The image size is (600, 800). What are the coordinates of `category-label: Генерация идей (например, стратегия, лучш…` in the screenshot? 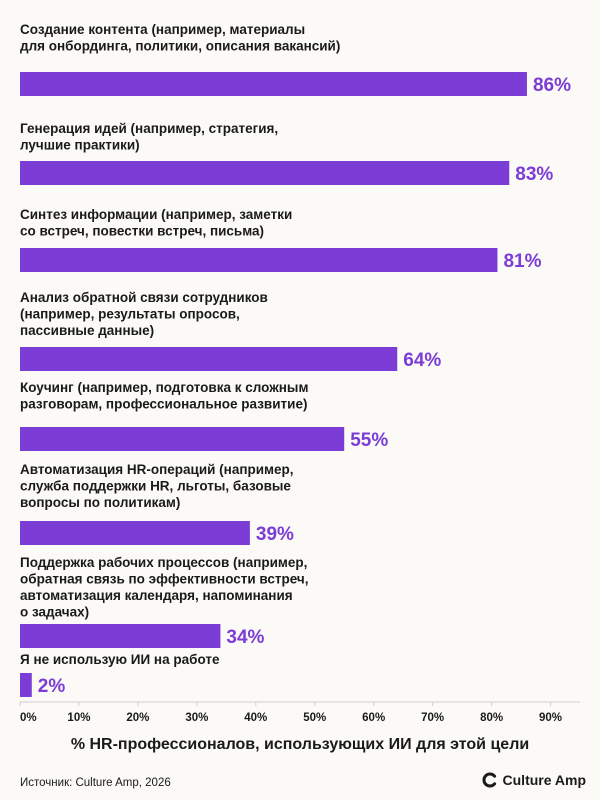 It's located at (149, 137).